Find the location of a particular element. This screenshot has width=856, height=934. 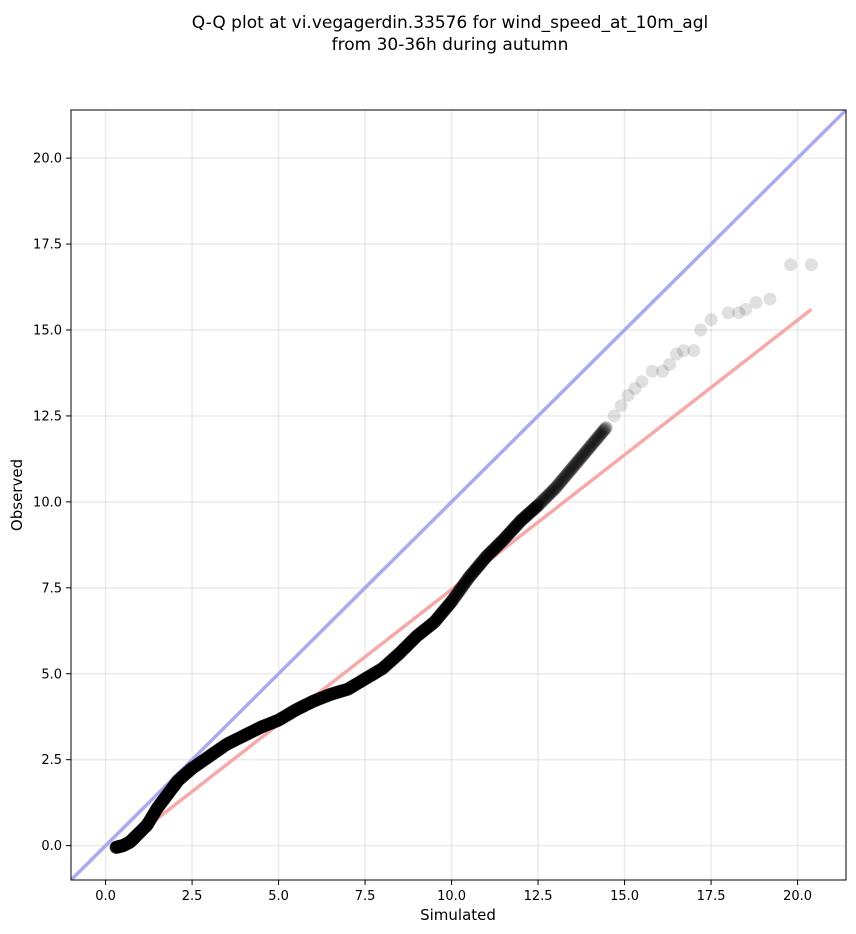

y-tick-label: 2.5 is located at coordinates (51, 760).